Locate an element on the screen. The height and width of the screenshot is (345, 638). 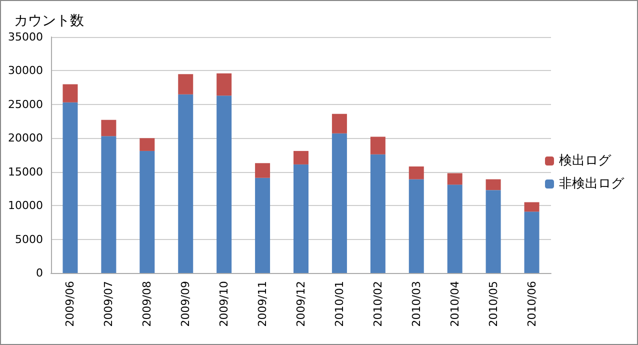
x-tick-label: 2010/05 is located at coordinates (493, 304).